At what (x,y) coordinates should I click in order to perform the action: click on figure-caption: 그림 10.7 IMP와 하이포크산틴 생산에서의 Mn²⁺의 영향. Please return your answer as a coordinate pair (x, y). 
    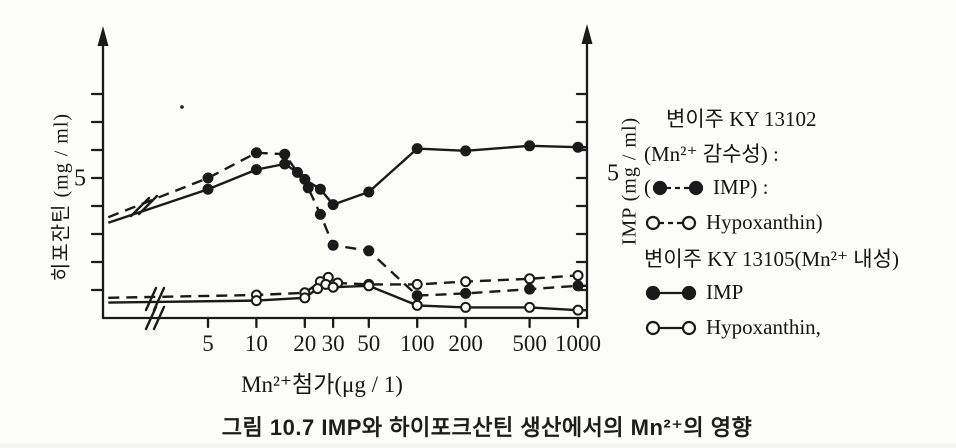
    Looking at the image, I should click on (487, 427).